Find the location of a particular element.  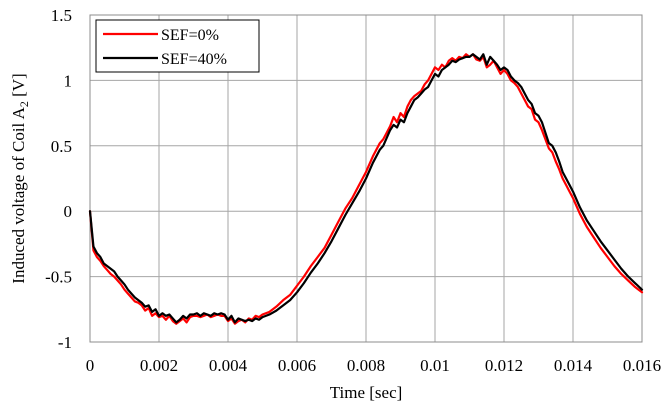

y-axis-title-main: Induced voltage of Coil A is located at coordinates (18, 194).